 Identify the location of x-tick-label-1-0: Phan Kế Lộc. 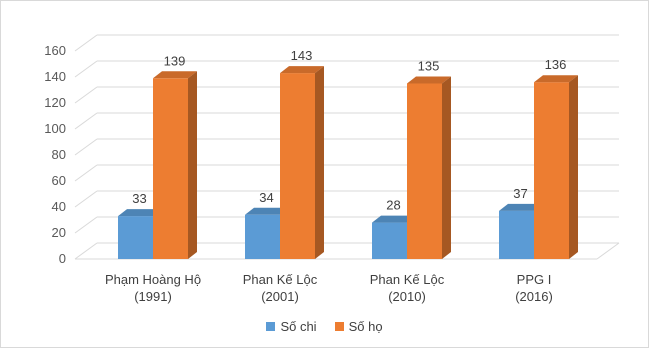
(280, 279).